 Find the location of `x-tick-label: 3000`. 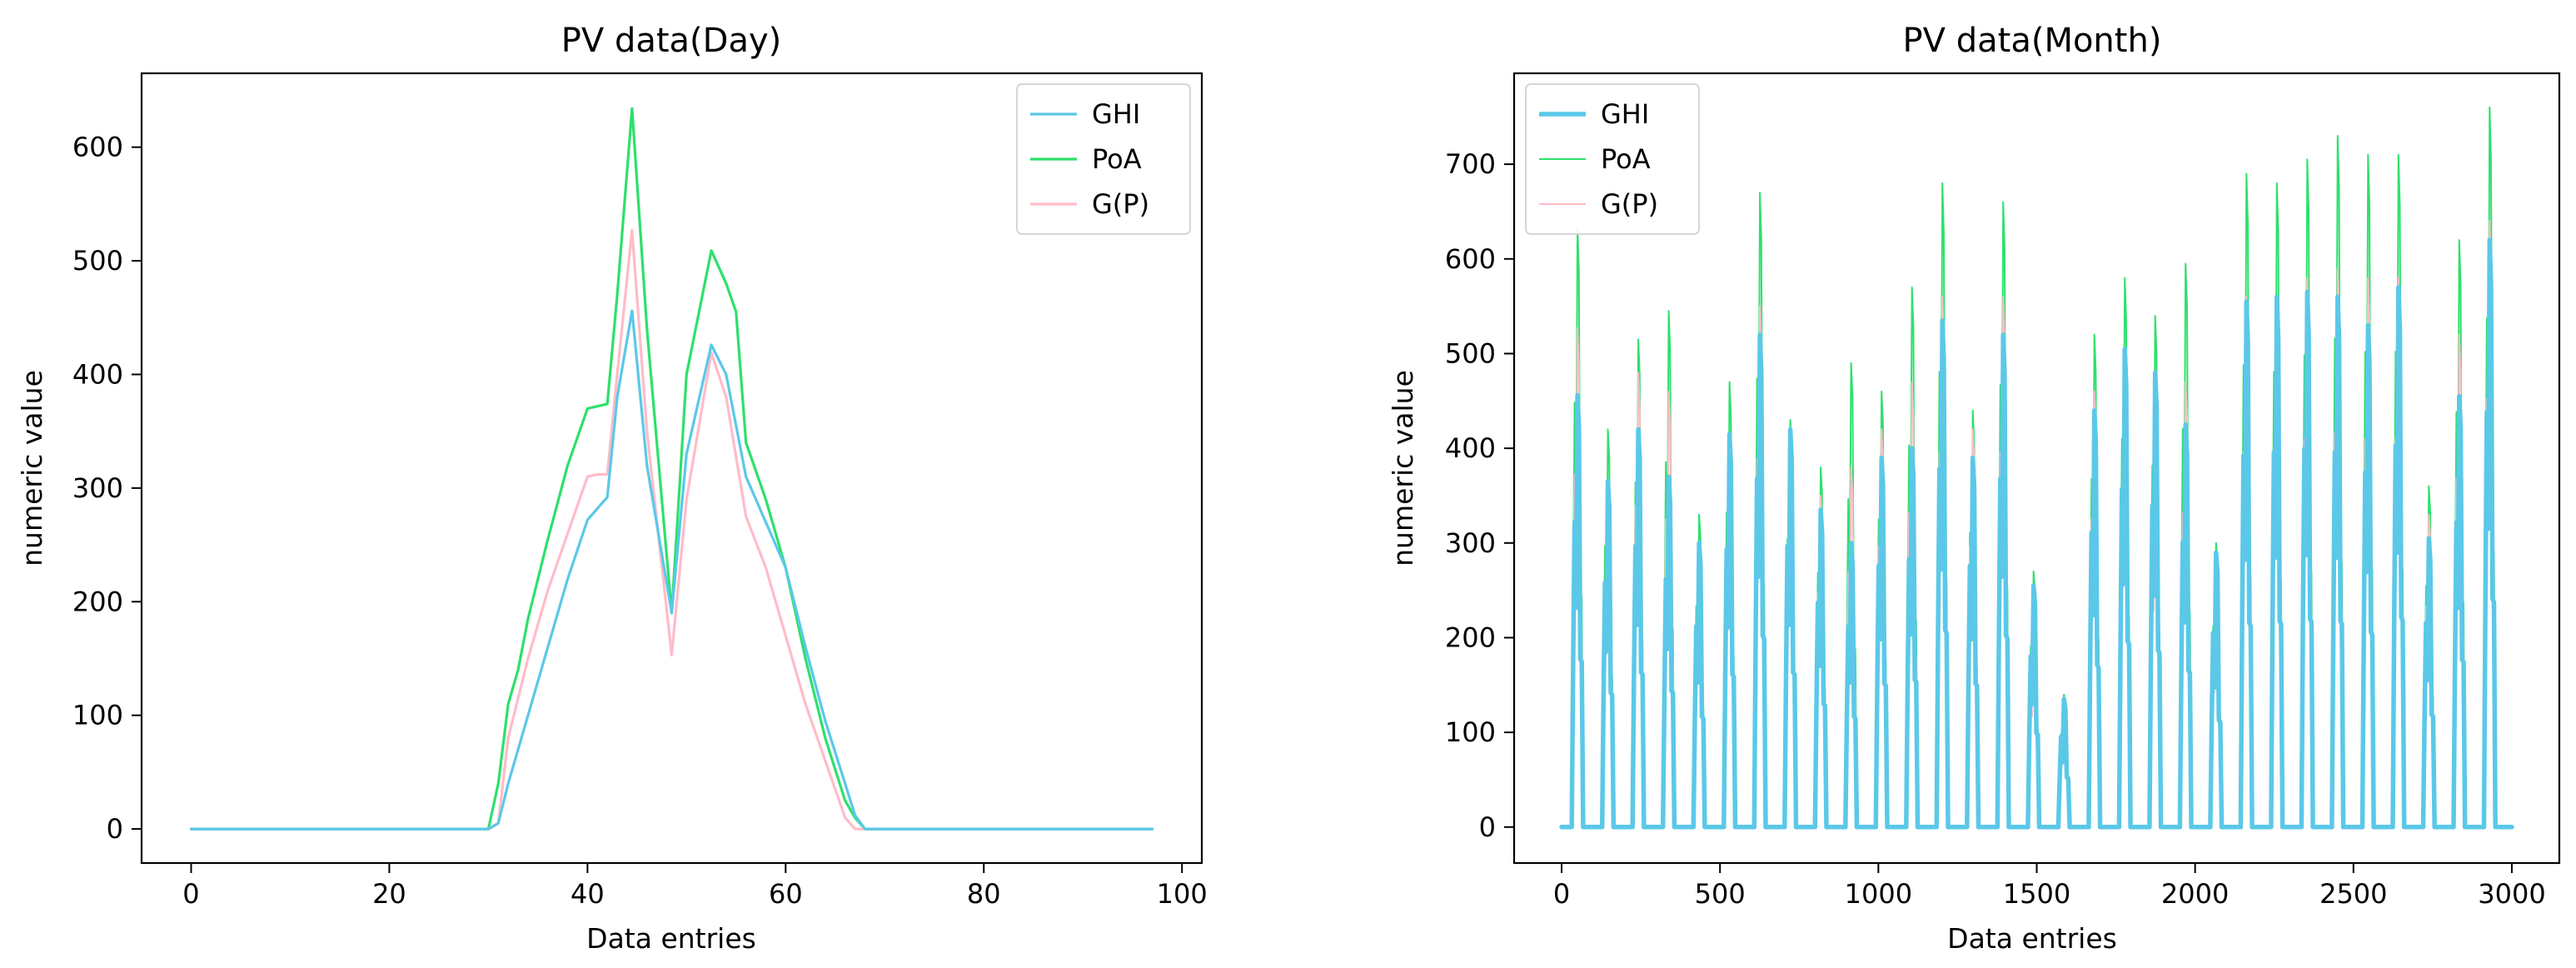

x-tick-label: 3000 is located at coordinates (2511, 894).